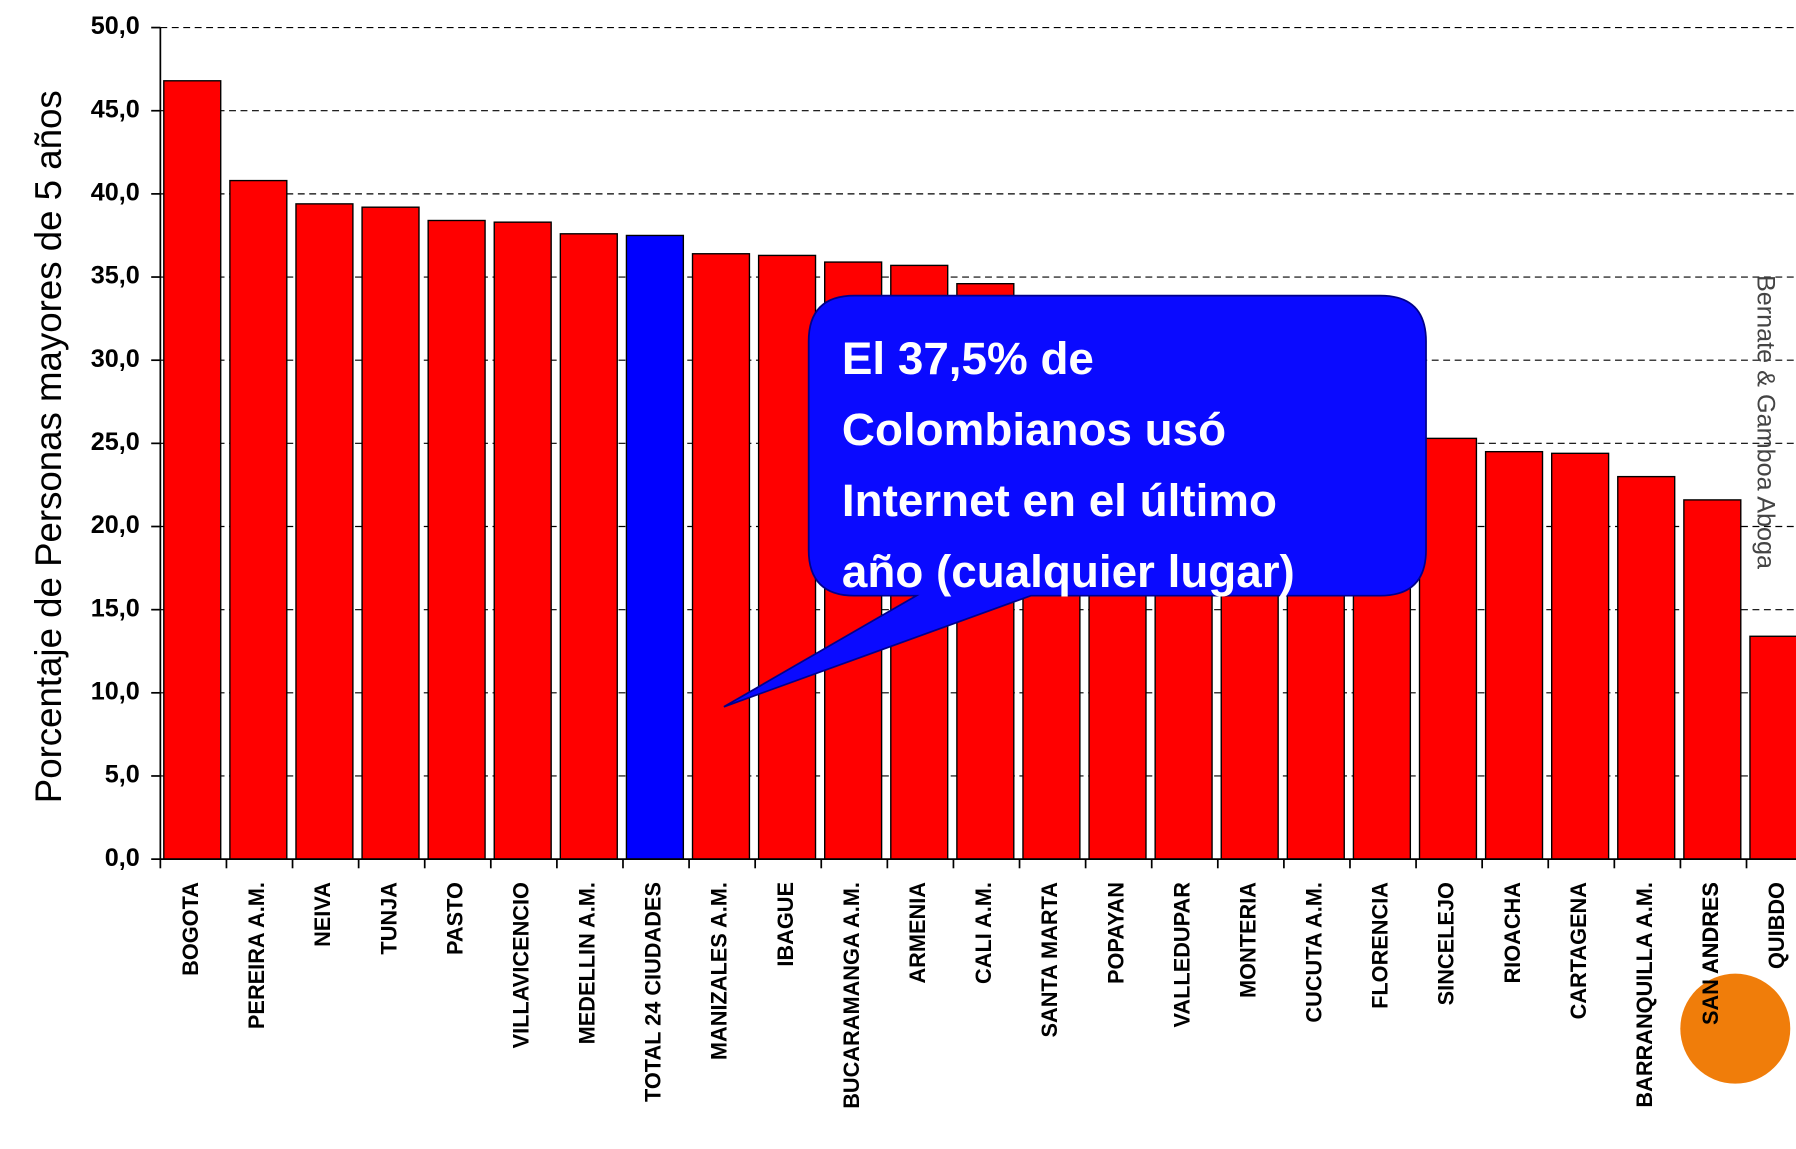  What do you see at coordinates (1059, 500) in the screenshot?
I see `callout-text: Internet en el último` at bounding box center [1059, 500].